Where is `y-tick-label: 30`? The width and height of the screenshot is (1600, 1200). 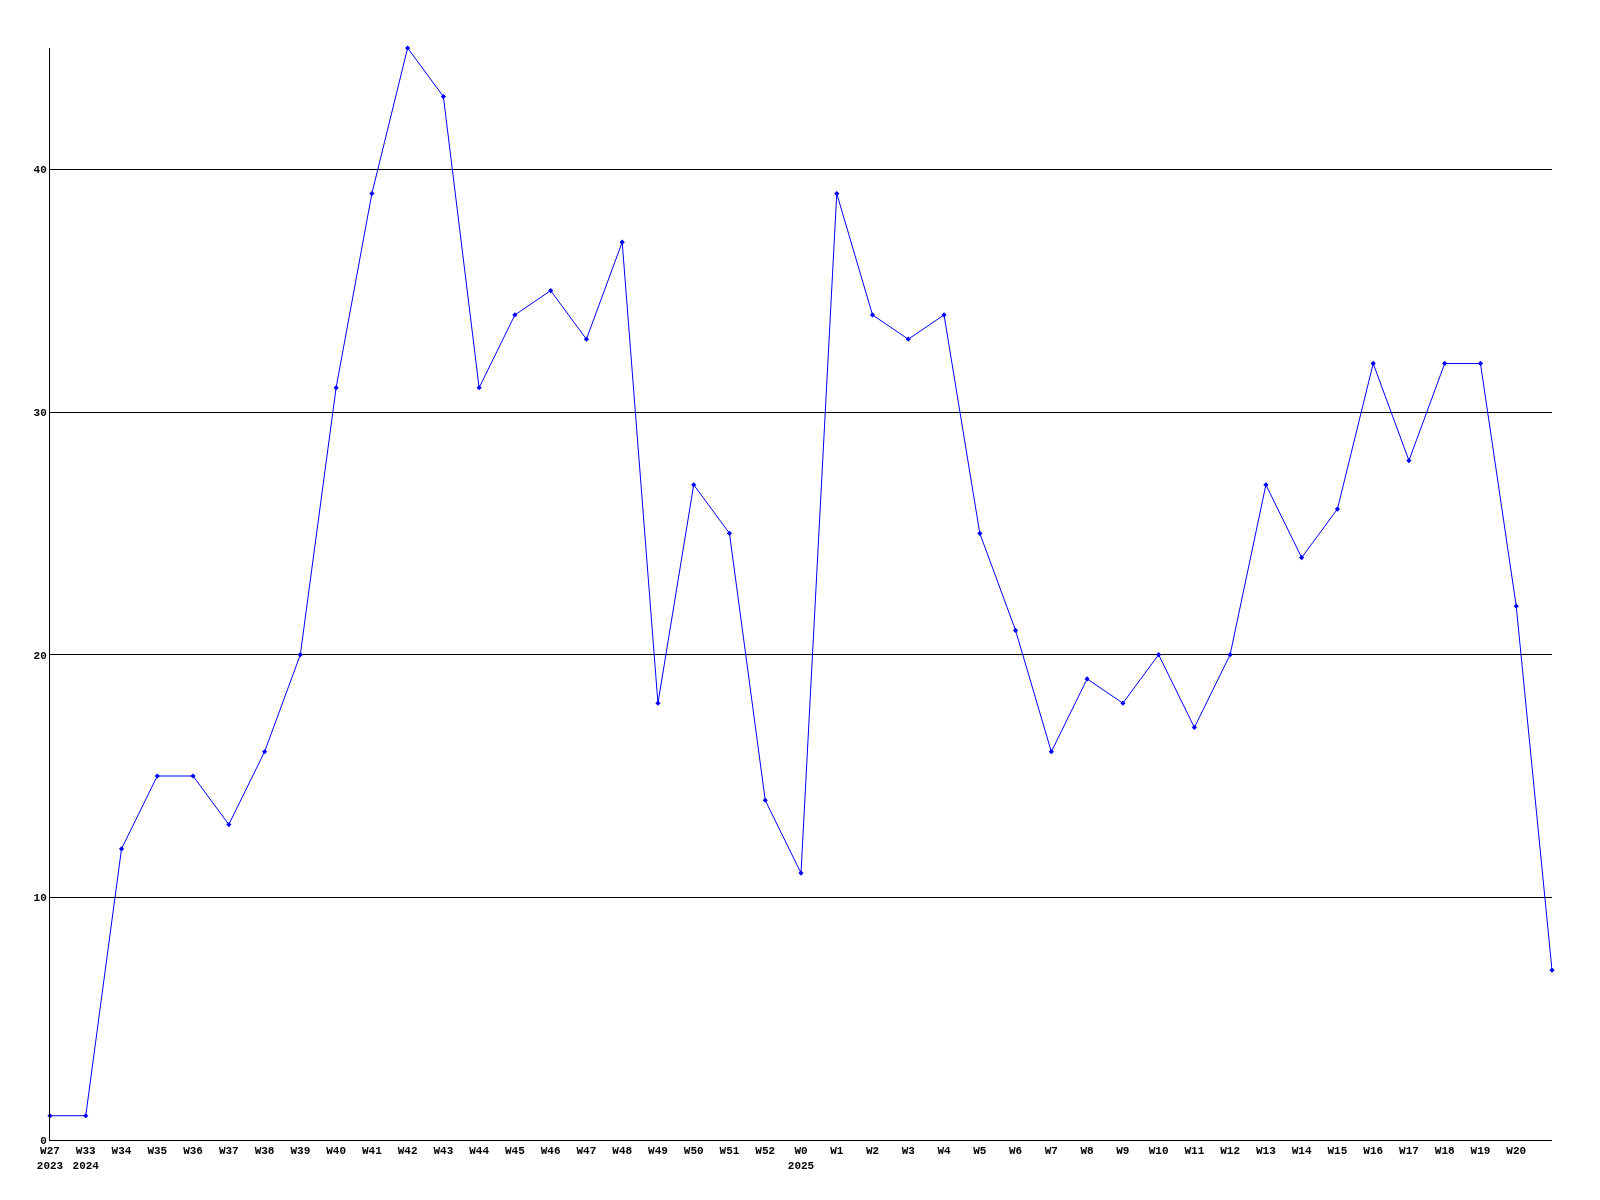
y-tick-label: 30 is located at coordinates (40, 412).